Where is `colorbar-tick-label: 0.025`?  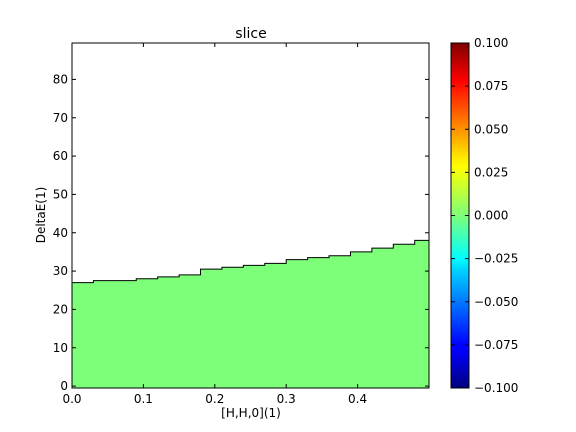 colorbar-tick-label: 0.025 is located at coordinates (491, 172).